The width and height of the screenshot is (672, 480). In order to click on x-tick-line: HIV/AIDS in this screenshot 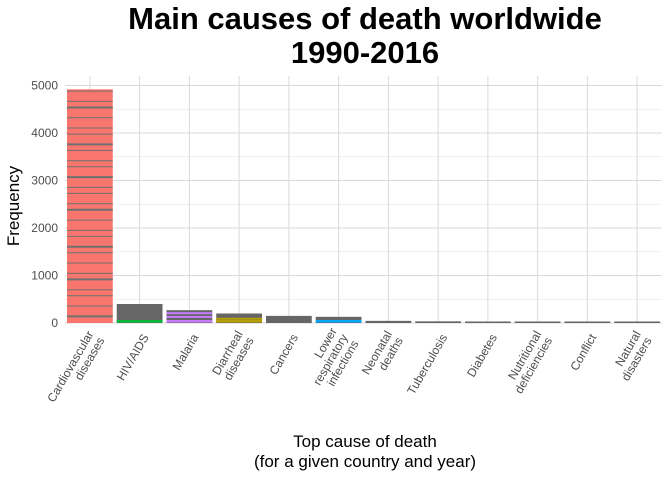, I will do `click(133, 357)`.